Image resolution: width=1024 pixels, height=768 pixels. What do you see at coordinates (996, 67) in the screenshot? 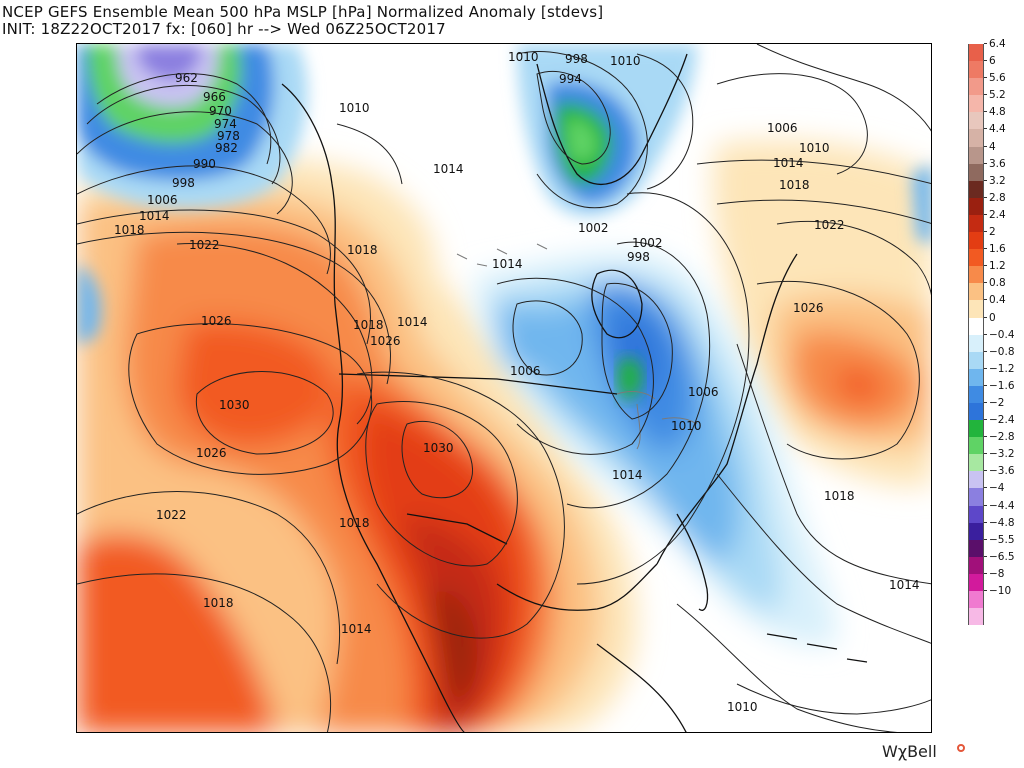
I see `legend-item: 6` at bounding box center [996, 67].